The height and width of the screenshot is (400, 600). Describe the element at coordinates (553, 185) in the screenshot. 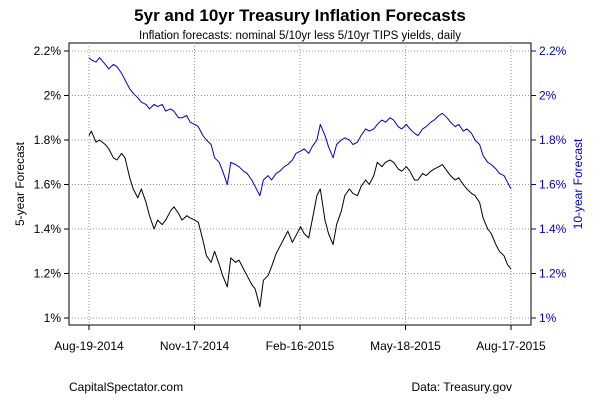

I see `right-tick-label: 1.6%` at that location.